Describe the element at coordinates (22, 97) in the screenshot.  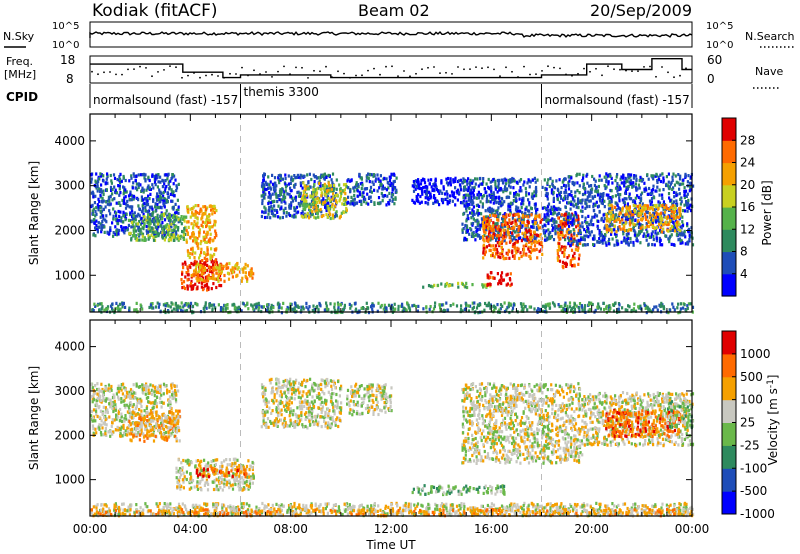
I see `cpid-label: CPID` at that location.